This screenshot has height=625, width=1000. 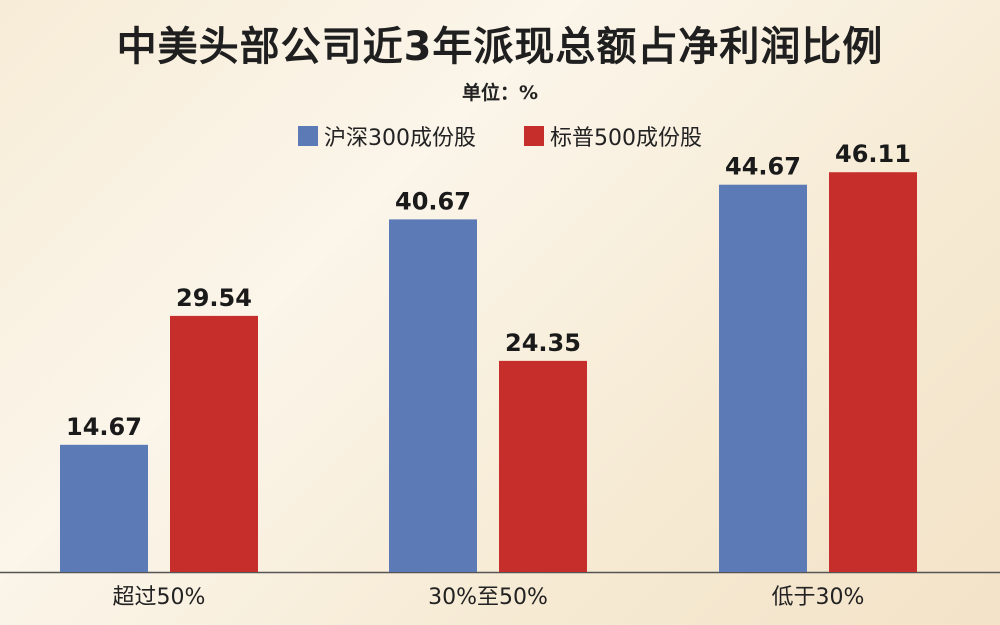 What do you see at coordinates (543, 343) in the screenshot?
I see `value-label-sp500-1: 24.35` at bounding box center [543, 343].